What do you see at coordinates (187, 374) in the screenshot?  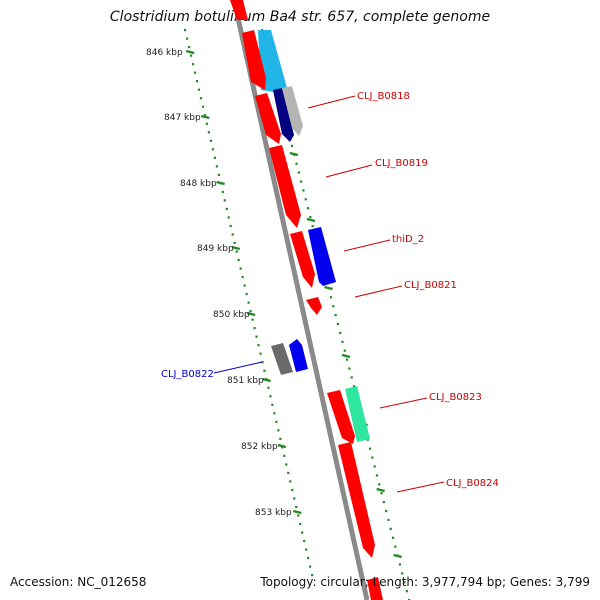 I see `gene-label-clj-b0822: CLJ_B0822` at bounding box center [187, 374].